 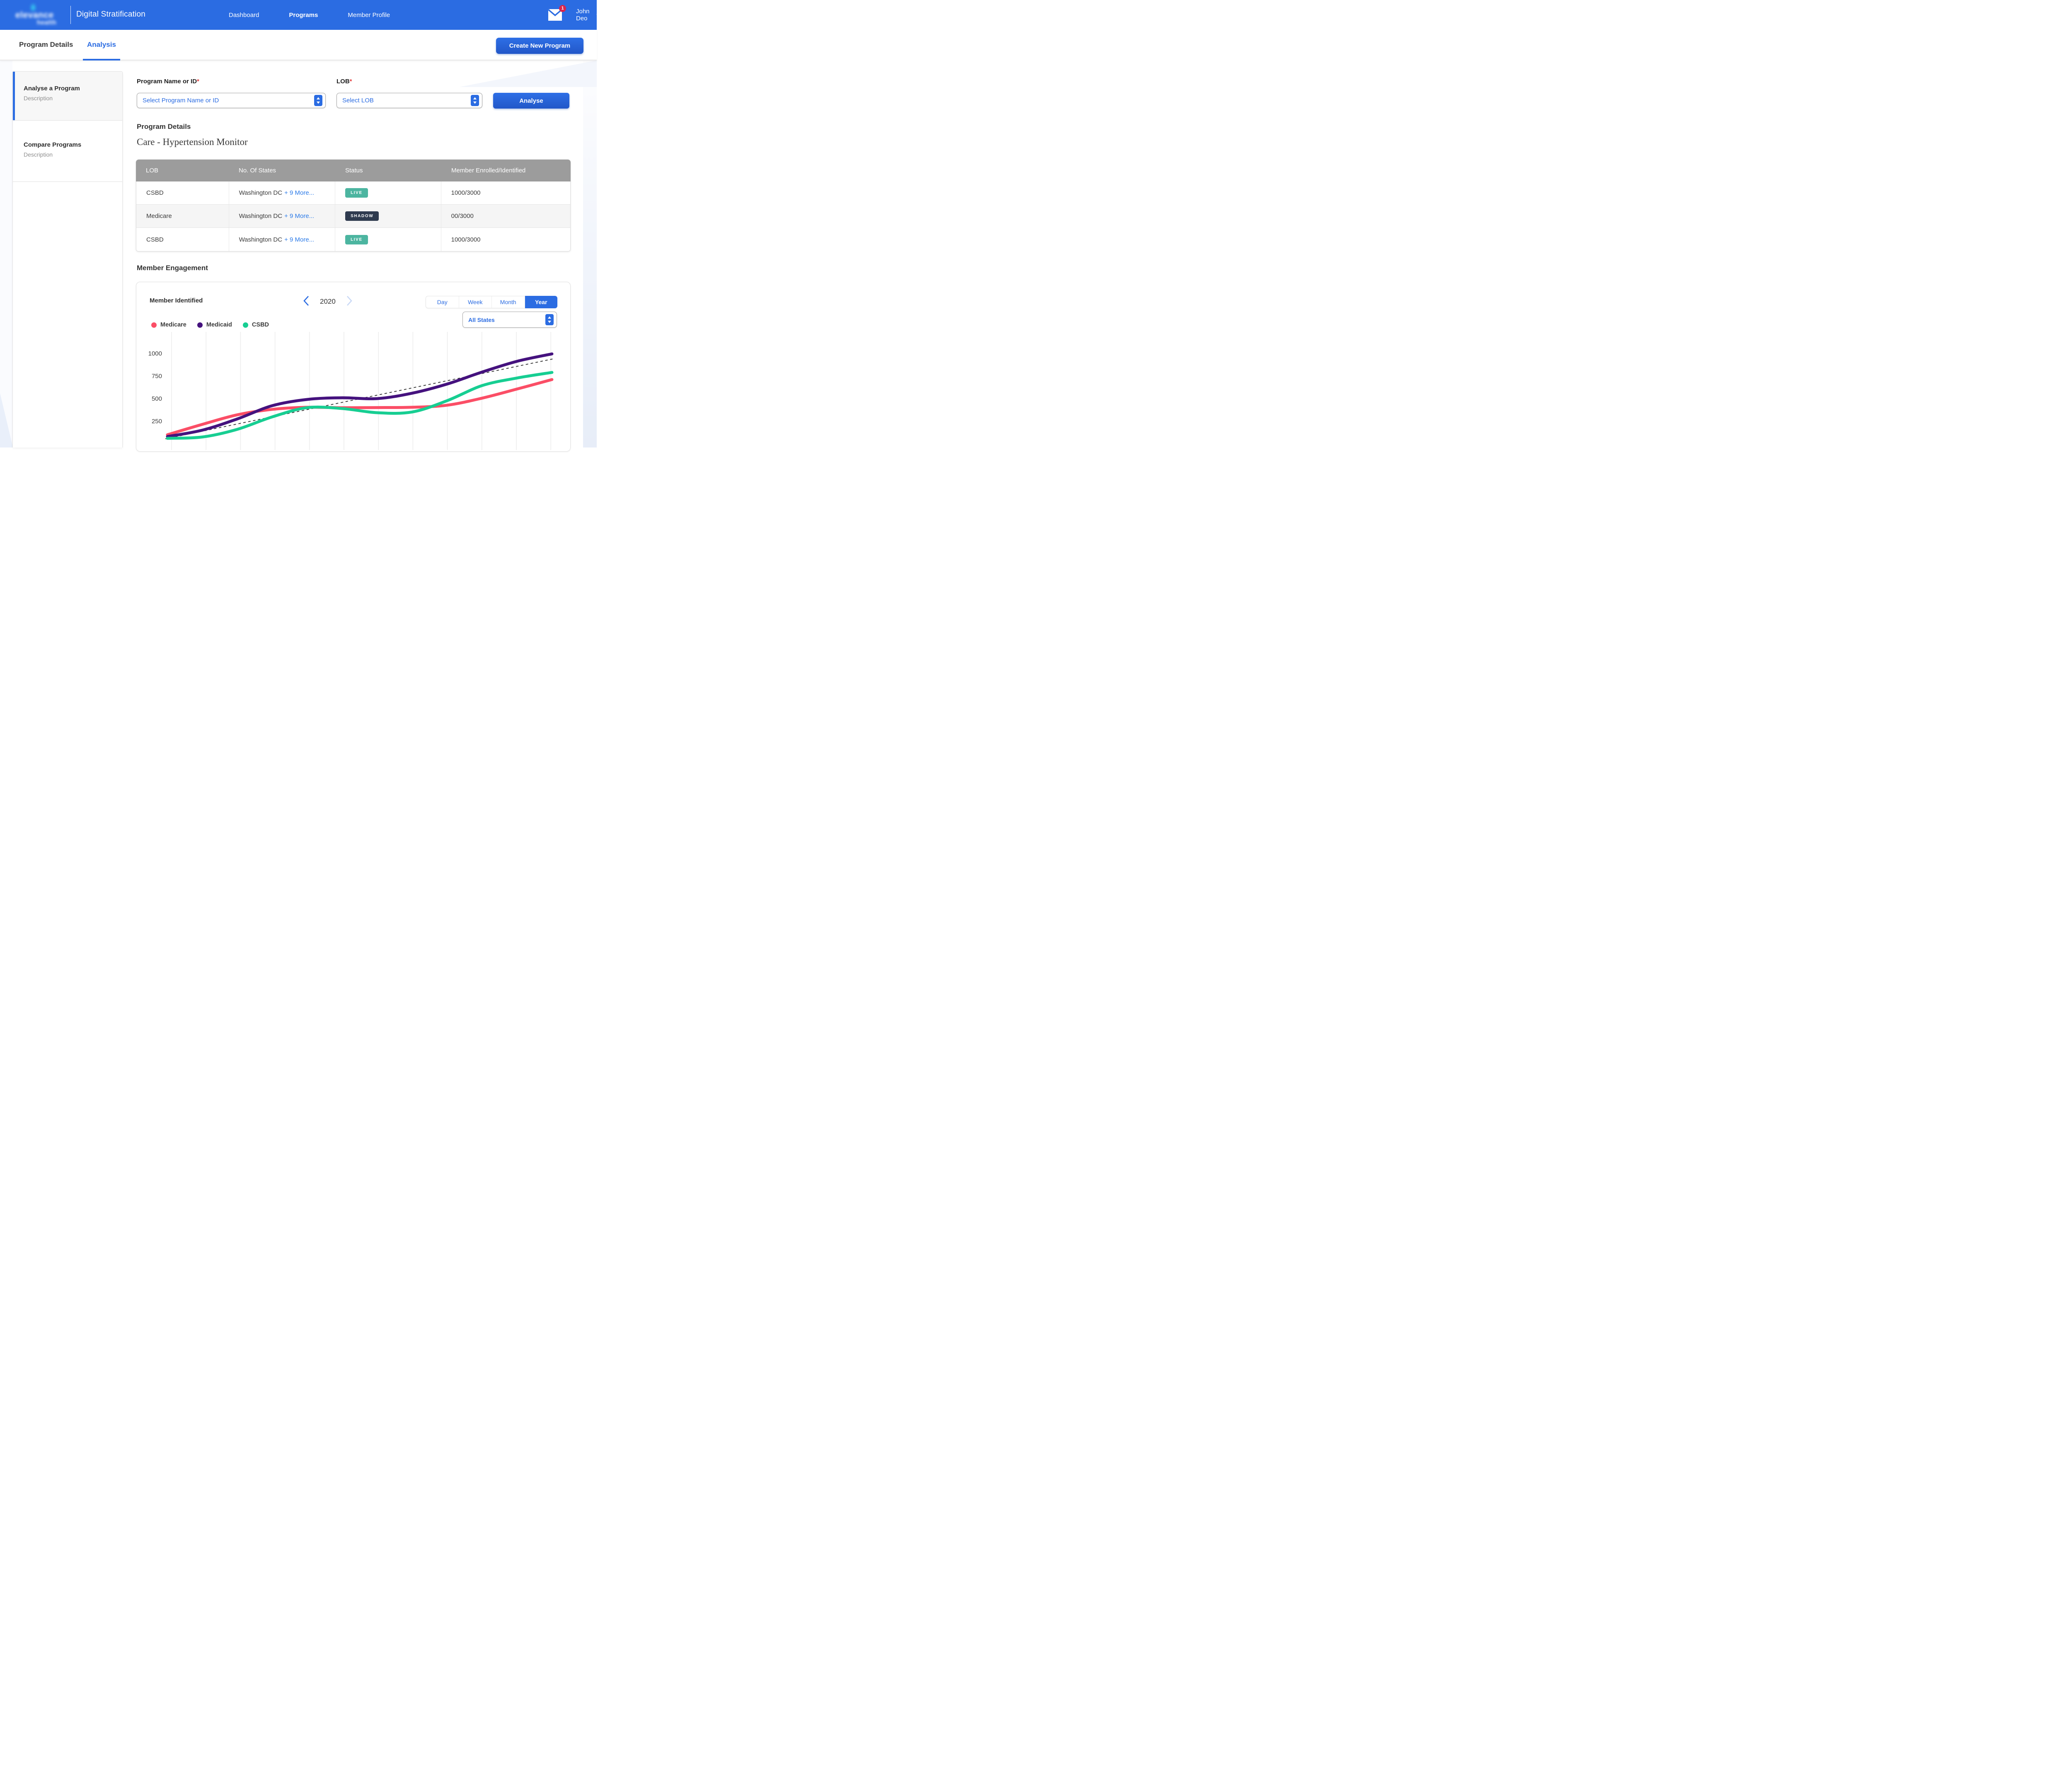 I want to click on brand-logo-flame-icon, so click(x=33, y=8).